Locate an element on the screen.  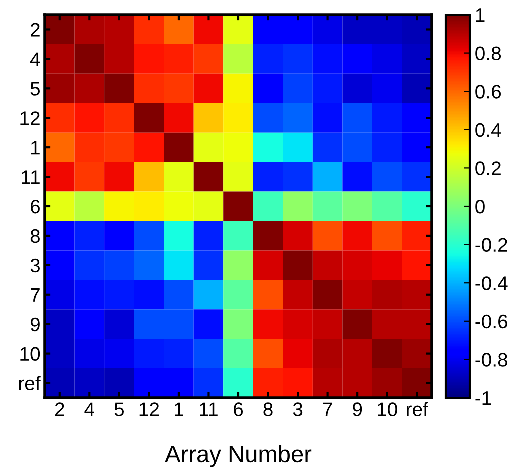
color-bar-label: 0.2 is located at coordinates (488, 169).